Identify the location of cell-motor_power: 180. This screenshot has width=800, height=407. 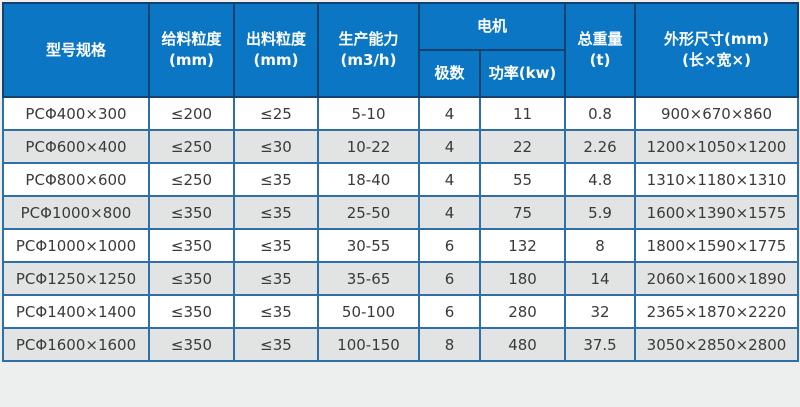
(522, 278).